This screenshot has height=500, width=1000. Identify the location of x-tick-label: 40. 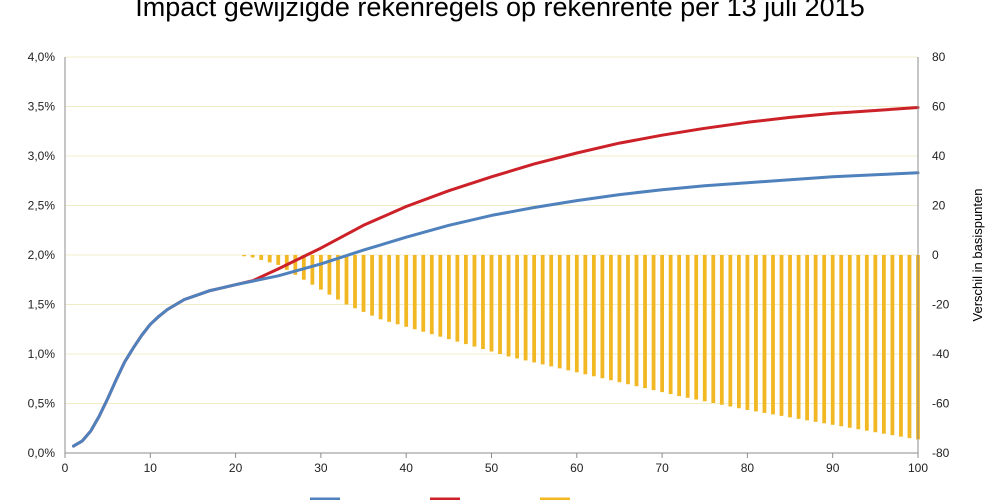
(407, 468).